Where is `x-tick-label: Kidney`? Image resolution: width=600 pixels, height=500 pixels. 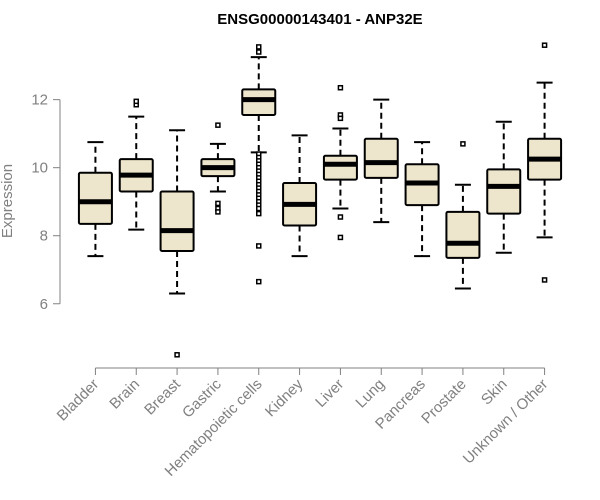
x-tick-label: Kidney is located at coordinates (284, 397).